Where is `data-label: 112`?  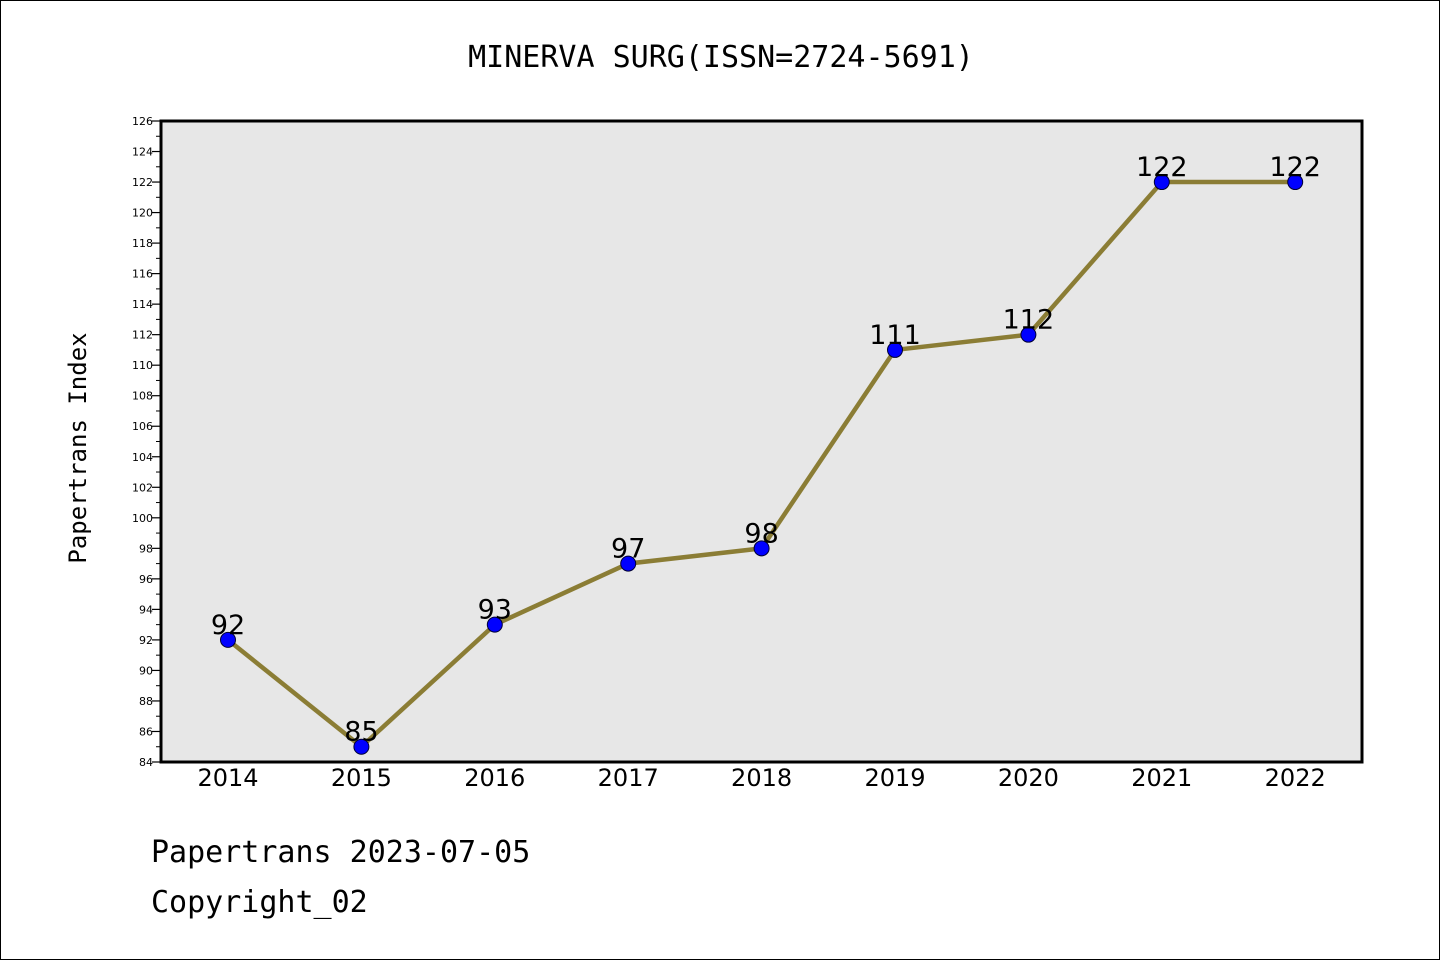
data-label: 112 is located at coordinates (1029, 320).